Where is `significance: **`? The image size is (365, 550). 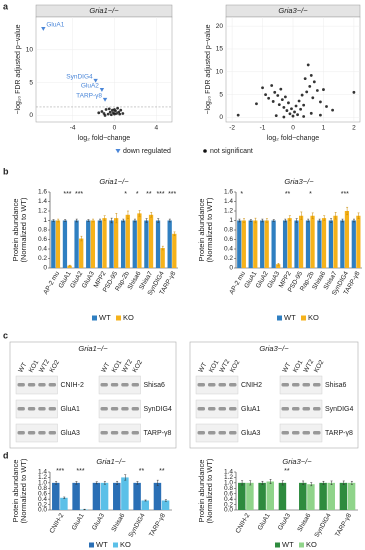
significance: ** is located at coordinates (149, 194).